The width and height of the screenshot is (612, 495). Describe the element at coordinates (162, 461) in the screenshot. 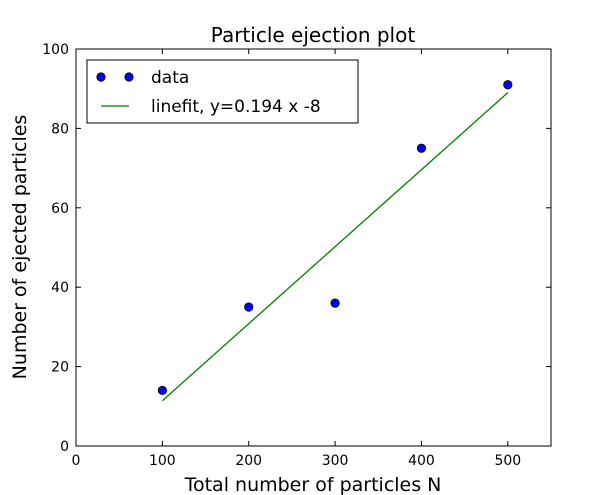

I see `x-tick-label: 100` at that location.